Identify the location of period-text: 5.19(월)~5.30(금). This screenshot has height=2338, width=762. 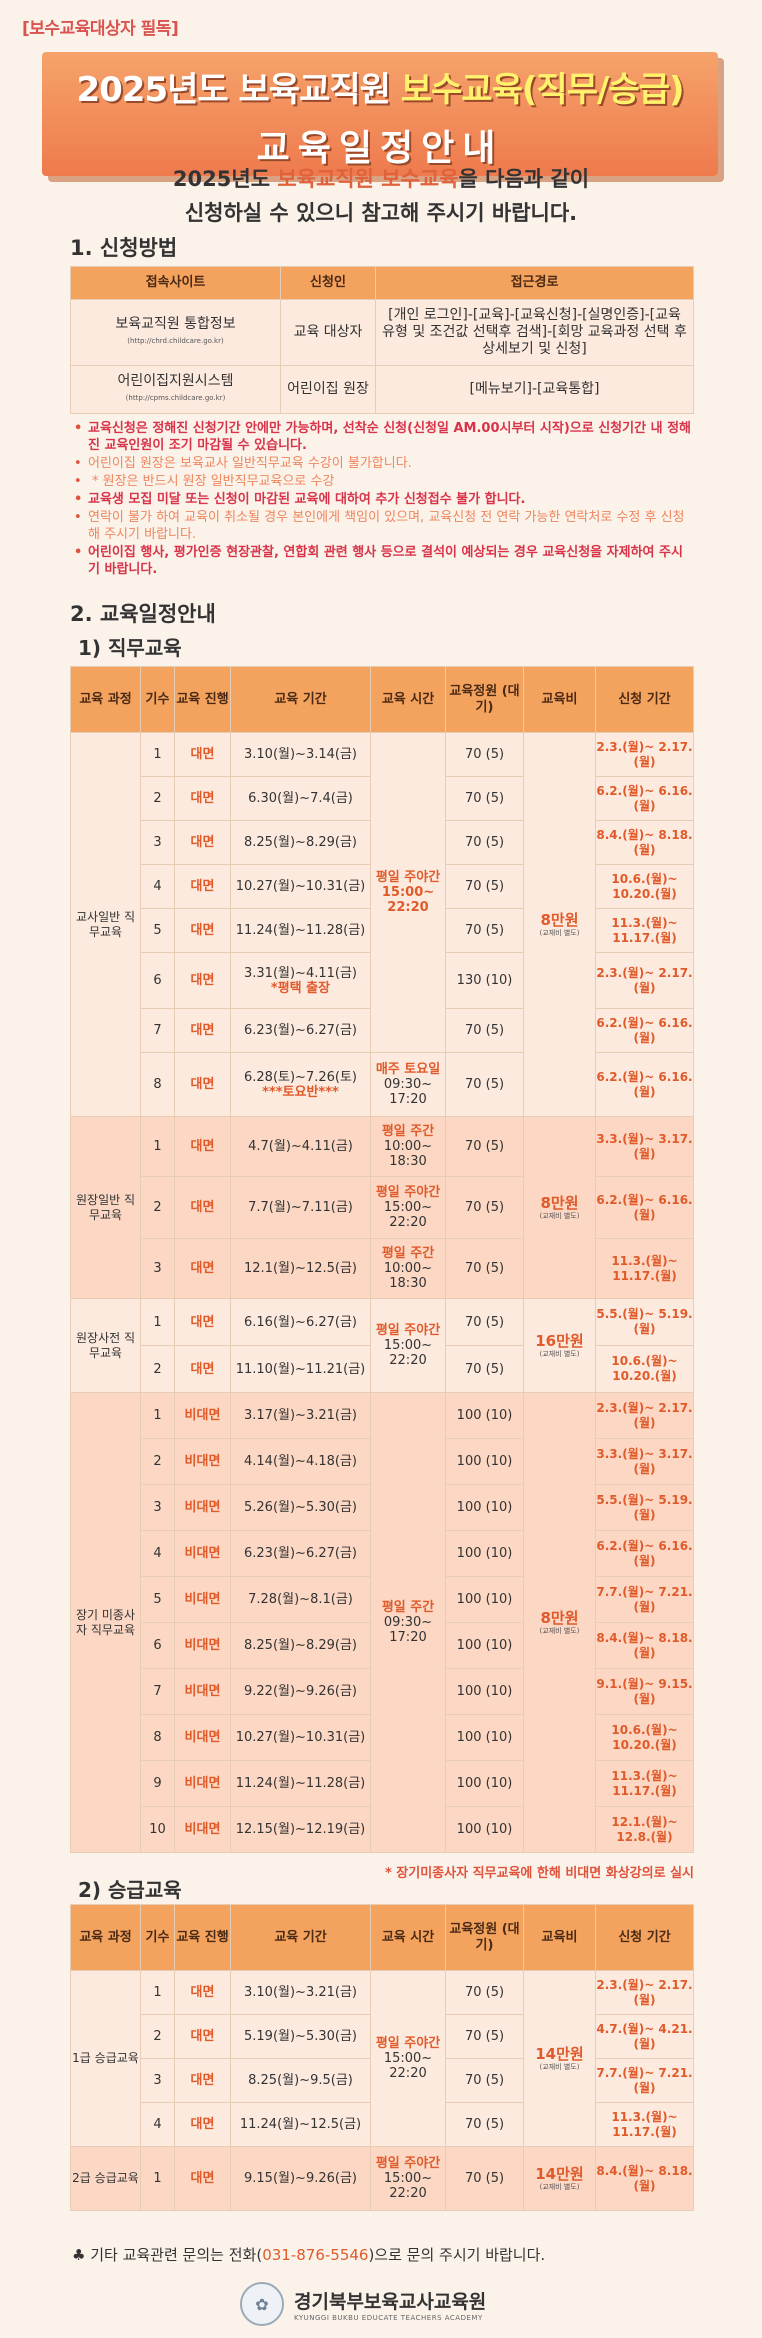
(300, 2036).